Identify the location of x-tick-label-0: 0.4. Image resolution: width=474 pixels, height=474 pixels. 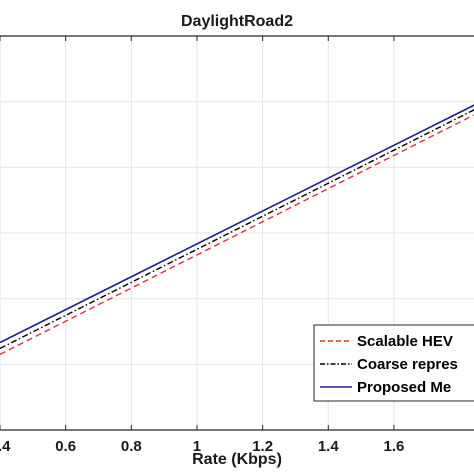
(5, 446).